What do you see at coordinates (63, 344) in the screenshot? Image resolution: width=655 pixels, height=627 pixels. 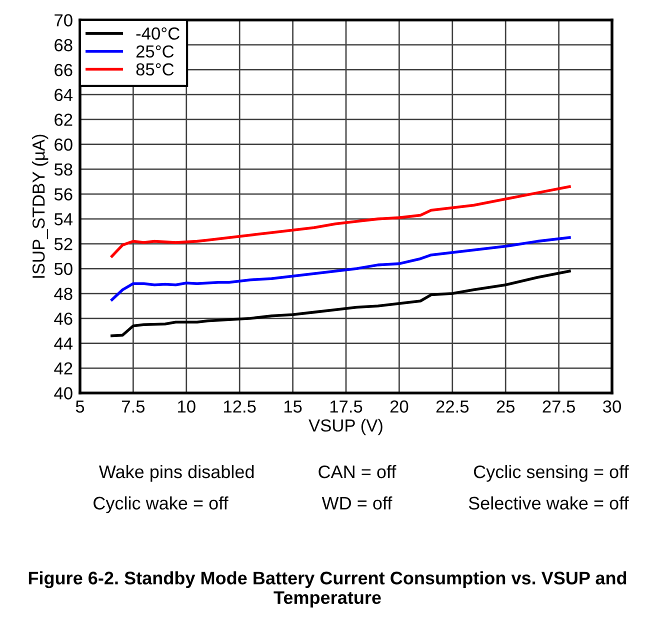 I see `y-tick-label: 44` at bounding box center [63, 344].